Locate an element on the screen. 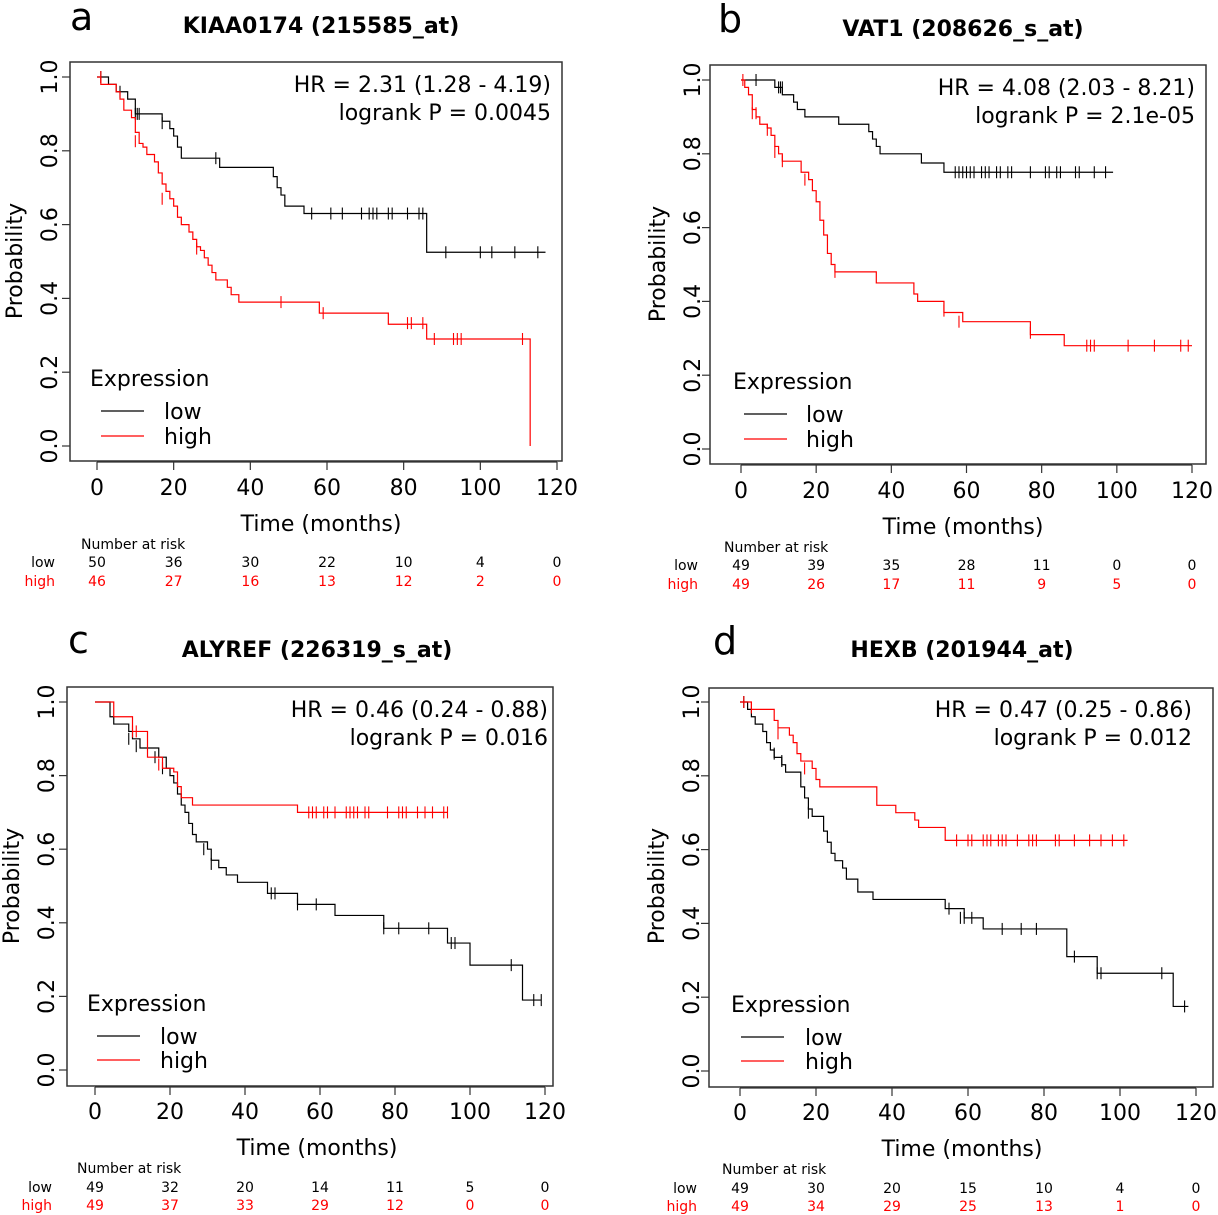 This screenshot has width=1218, height=1215. risk-value-high: 12 is located at coordinates (395, 1206).